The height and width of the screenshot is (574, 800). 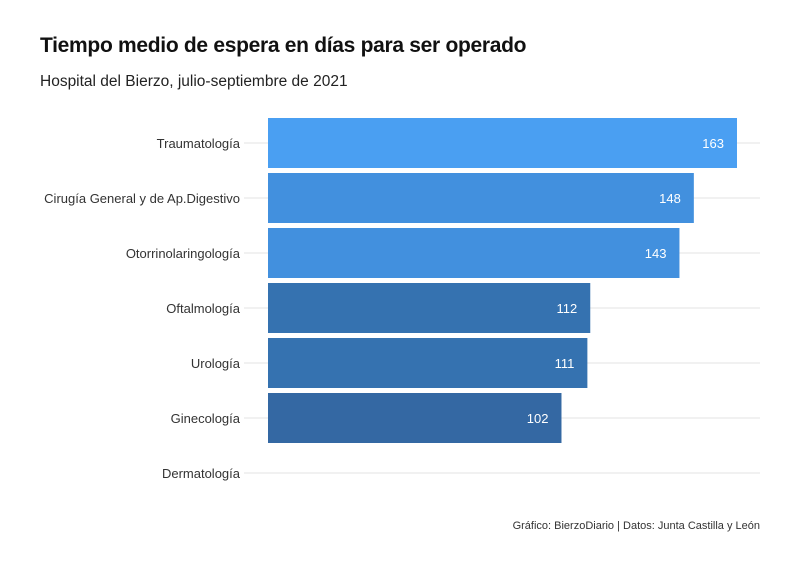 What do you see at coordinates (713, 143) in the screenshot?
I see `bar-value-label: 163` at bounding box center [713, 143].